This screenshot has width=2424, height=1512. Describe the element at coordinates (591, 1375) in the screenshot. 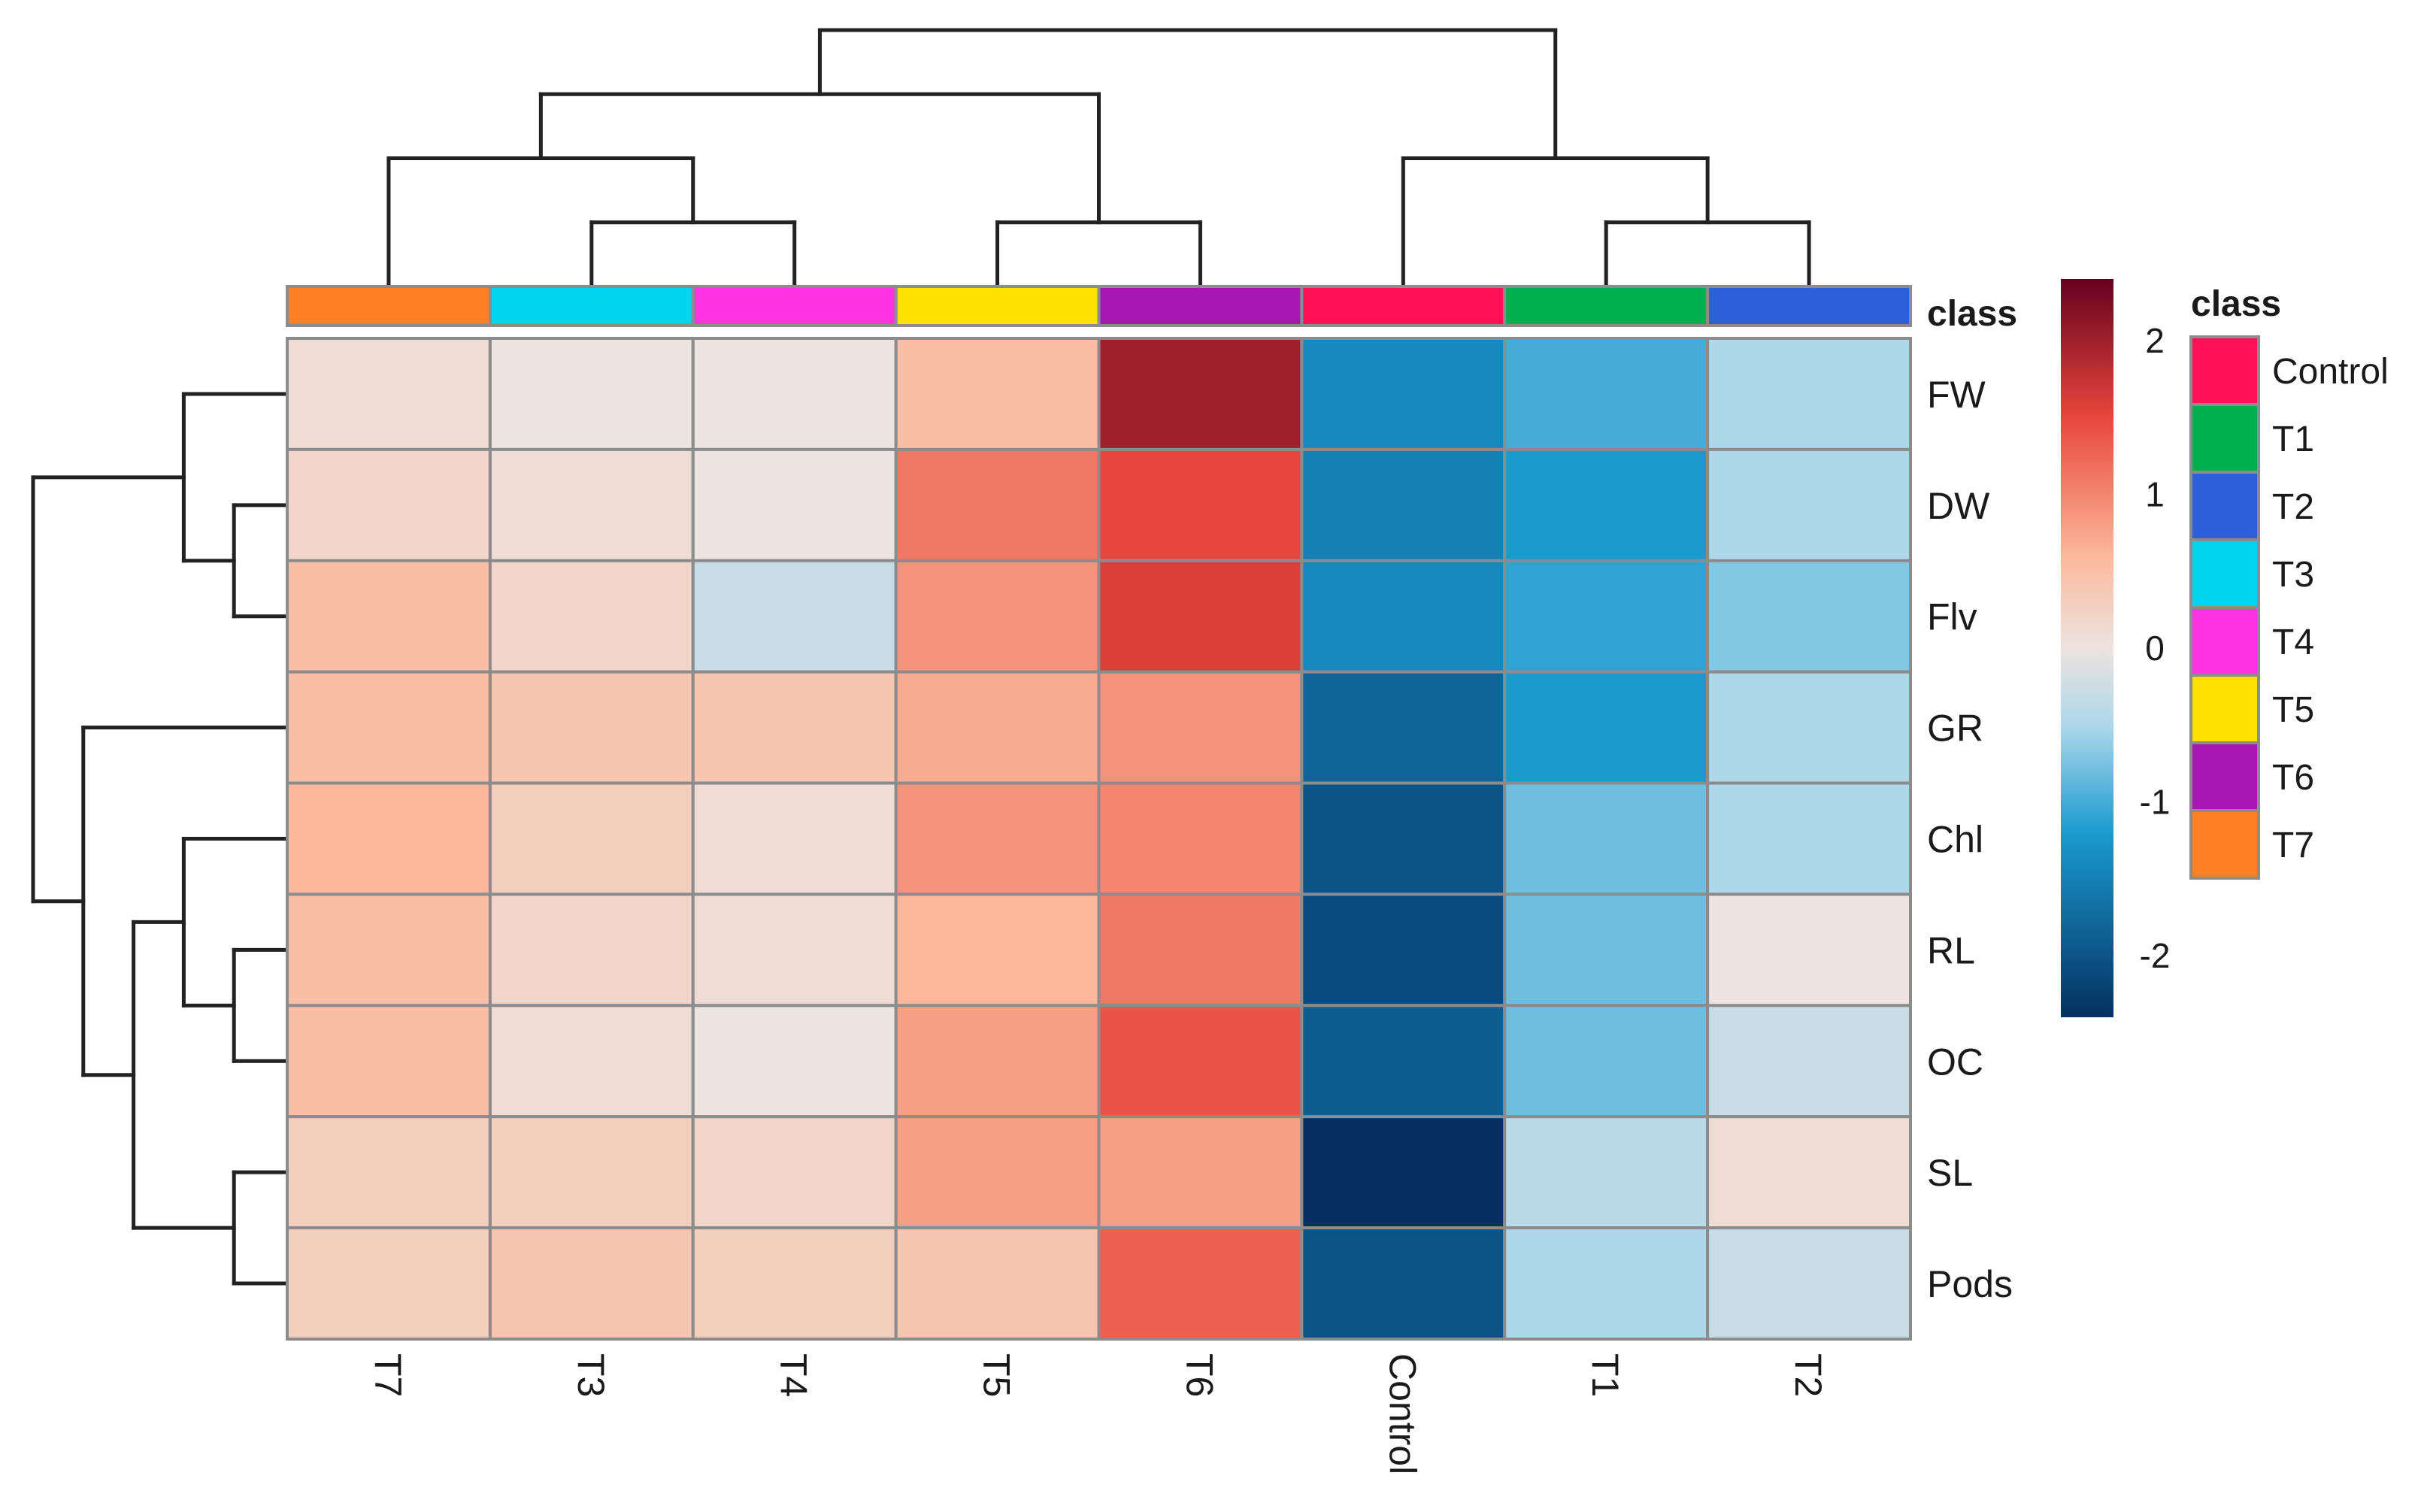

I see `column-label: T3` at that location.